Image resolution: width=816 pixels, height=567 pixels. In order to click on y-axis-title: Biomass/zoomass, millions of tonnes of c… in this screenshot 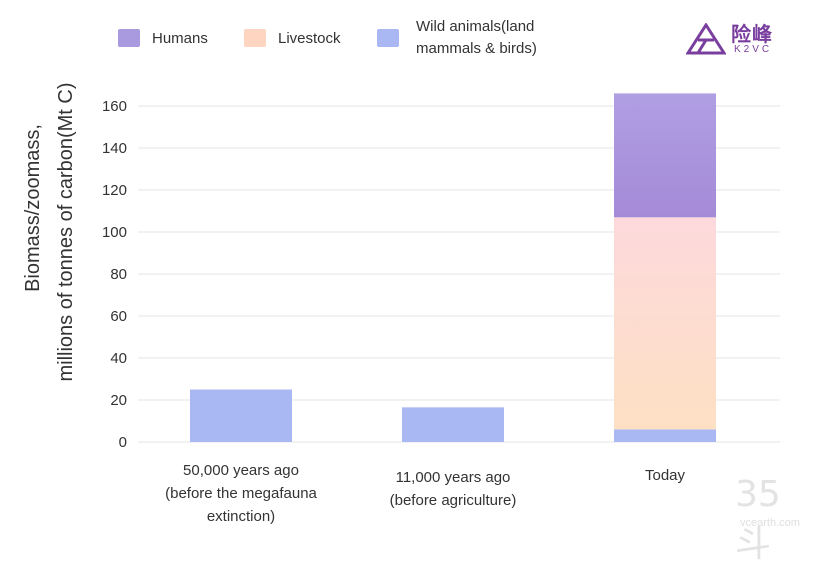, I will do `click(49, 231)`.